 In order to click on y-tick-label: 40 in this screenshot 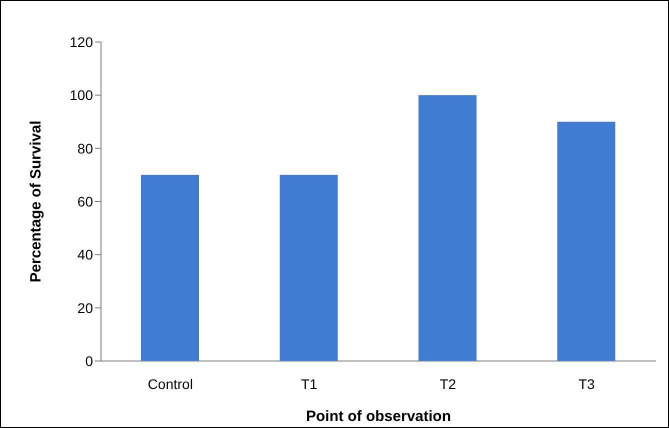, I will do `click(85, 254)`.